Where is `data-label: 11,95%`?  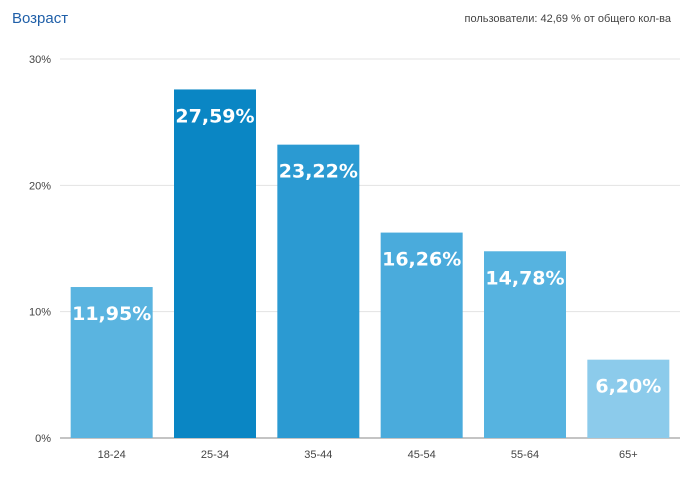 data-label: 11,95% is located at coordinates (111, 314).